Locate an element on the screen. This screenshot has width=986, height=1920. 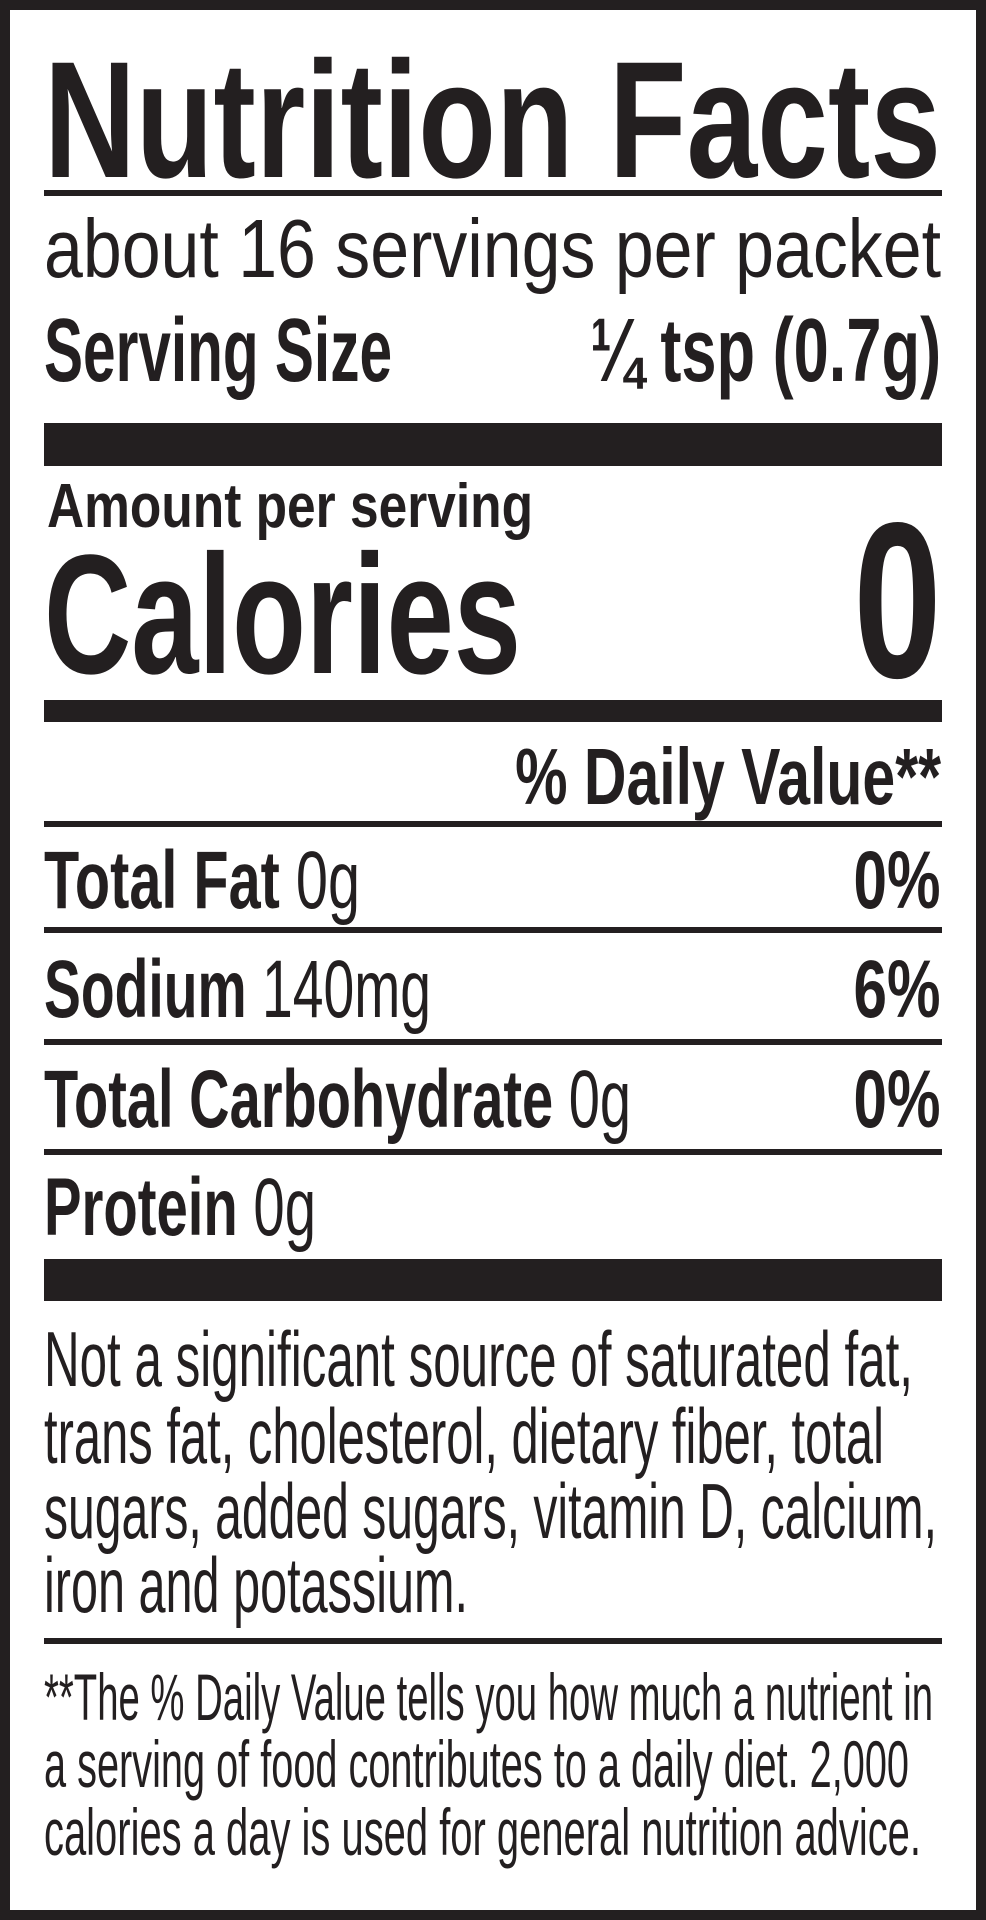
calories-label: Calories is located at coordinates (379, 615).